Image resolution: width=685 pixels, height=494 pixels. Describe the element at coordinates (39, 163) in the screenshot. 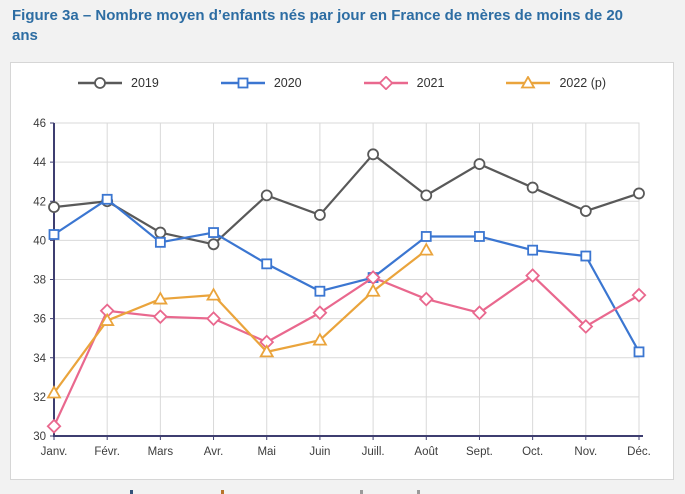

I see `y-tick-label: 44` at that location.